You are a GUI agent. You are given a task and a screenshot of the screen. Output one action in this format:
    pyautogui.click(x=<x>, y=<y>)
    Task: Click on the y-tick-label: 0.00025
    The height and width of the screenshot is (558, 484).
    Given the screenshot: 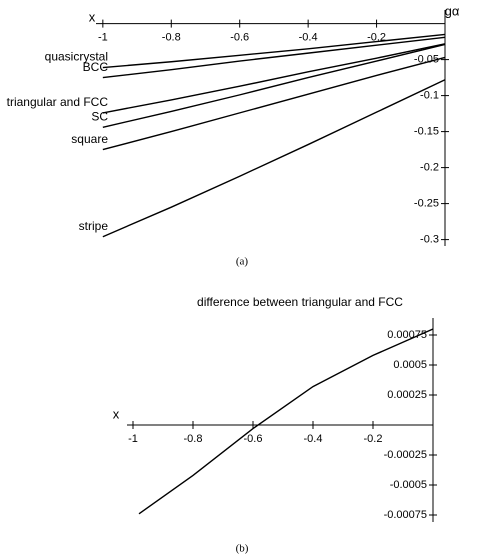 What is the action you would take?
    pyautogui.click(x=407, y=395)
    